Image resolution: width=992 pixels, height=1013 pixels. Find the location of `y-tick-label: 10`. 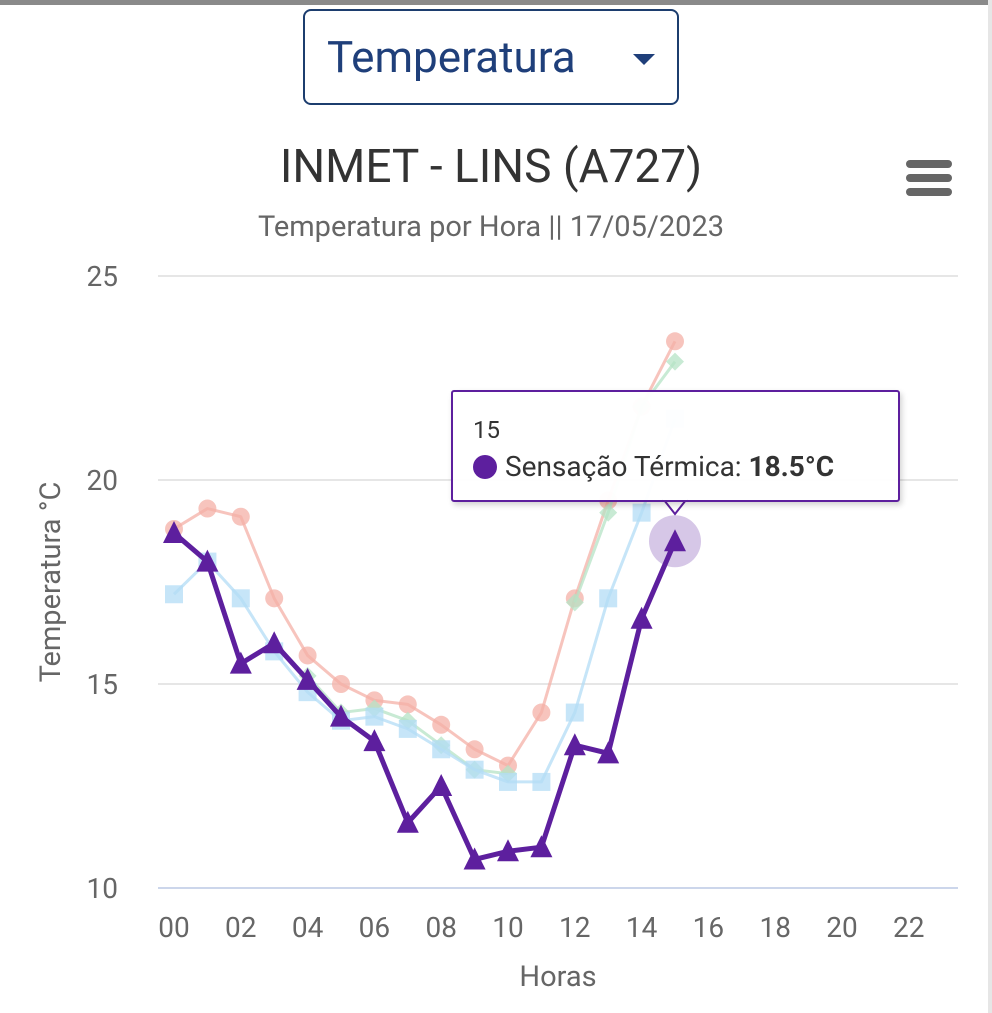

y-tick-label: 10 is located at coordinates (102, 888).